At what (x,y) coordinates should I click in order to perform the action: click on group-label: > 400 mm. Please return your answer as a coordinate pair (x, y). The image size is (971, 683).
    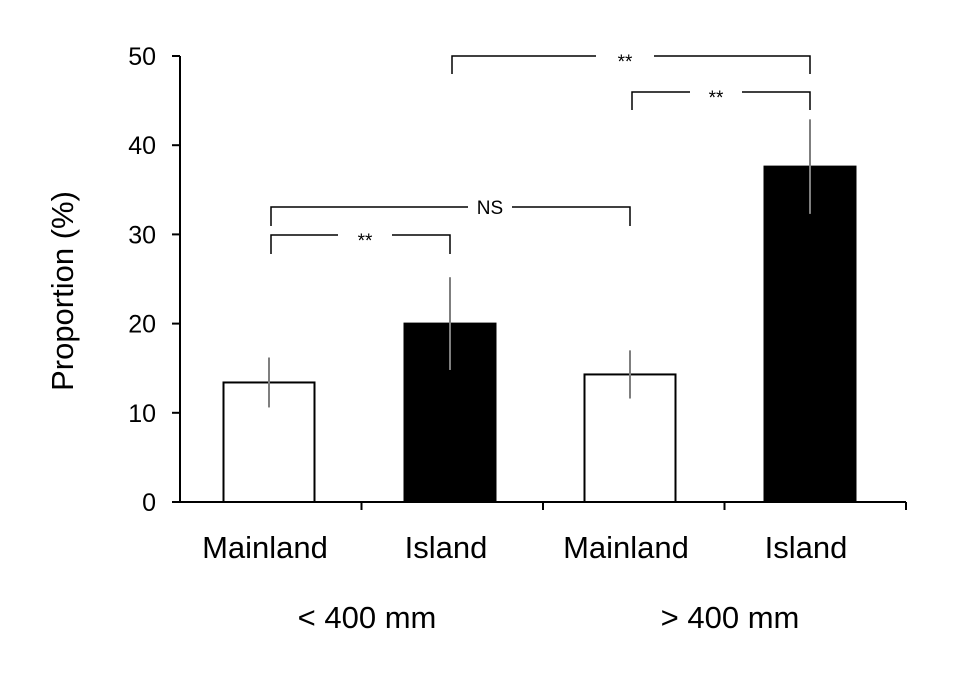
    Looking at the image, I should click on (730, 617).